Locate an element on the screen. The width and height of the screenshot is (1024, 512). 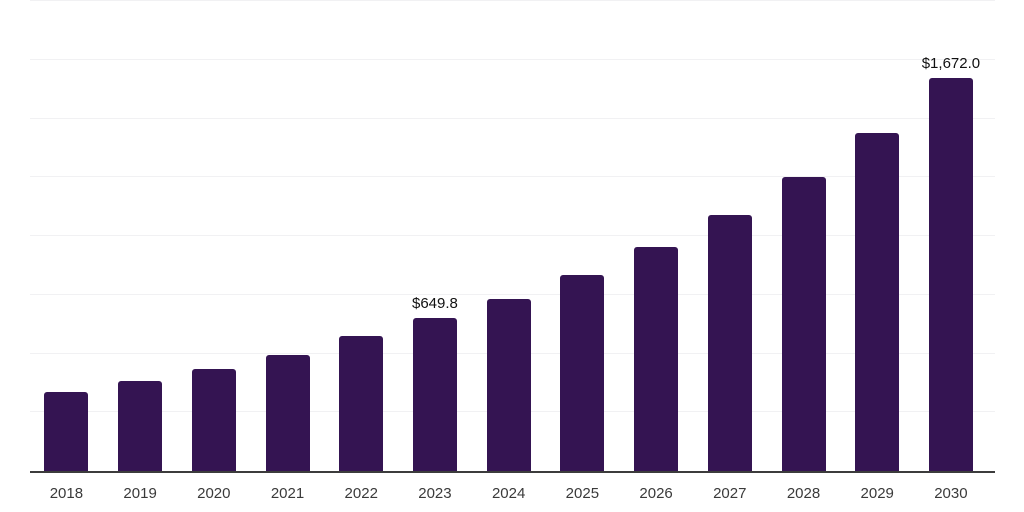
x-tick-label-2021: 2021 is located at coordinates (287, 493).